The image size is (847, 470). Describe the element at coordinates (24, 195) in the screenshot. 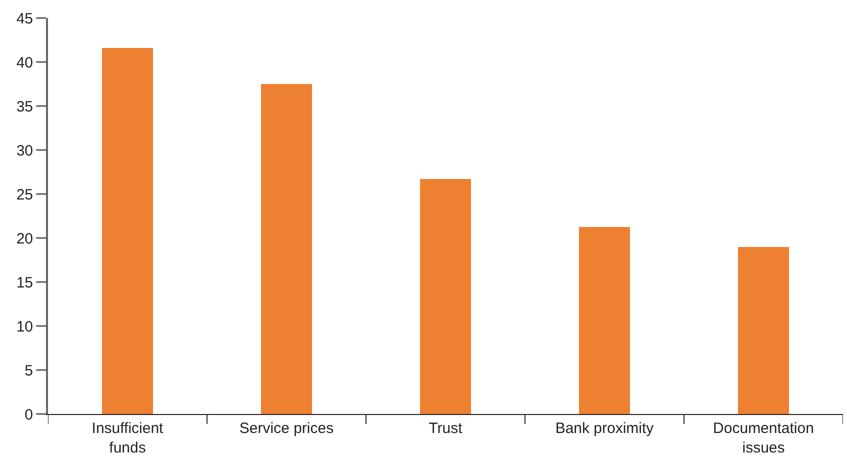

I see `y-tick-label: 25` at that location.